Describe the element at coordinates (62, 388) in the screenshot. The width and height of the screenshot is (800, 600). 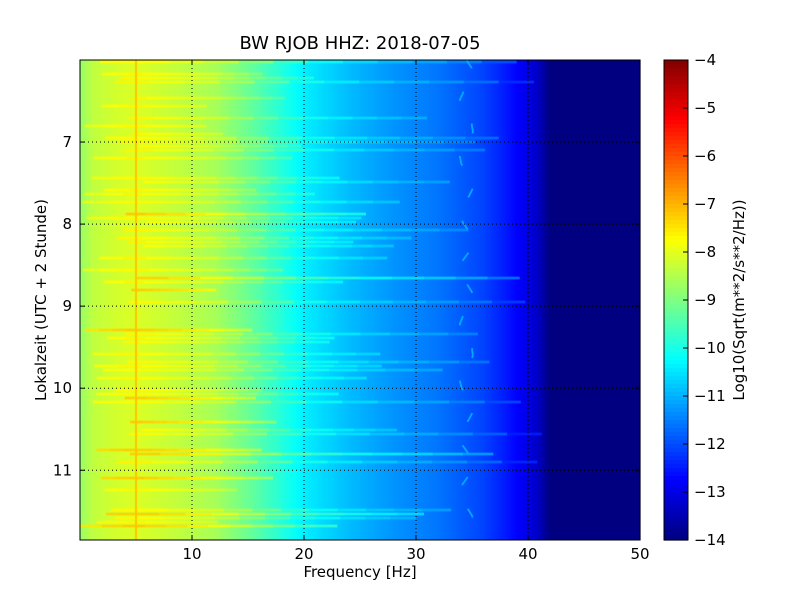
I see `y-tick-label: 10` at that location.